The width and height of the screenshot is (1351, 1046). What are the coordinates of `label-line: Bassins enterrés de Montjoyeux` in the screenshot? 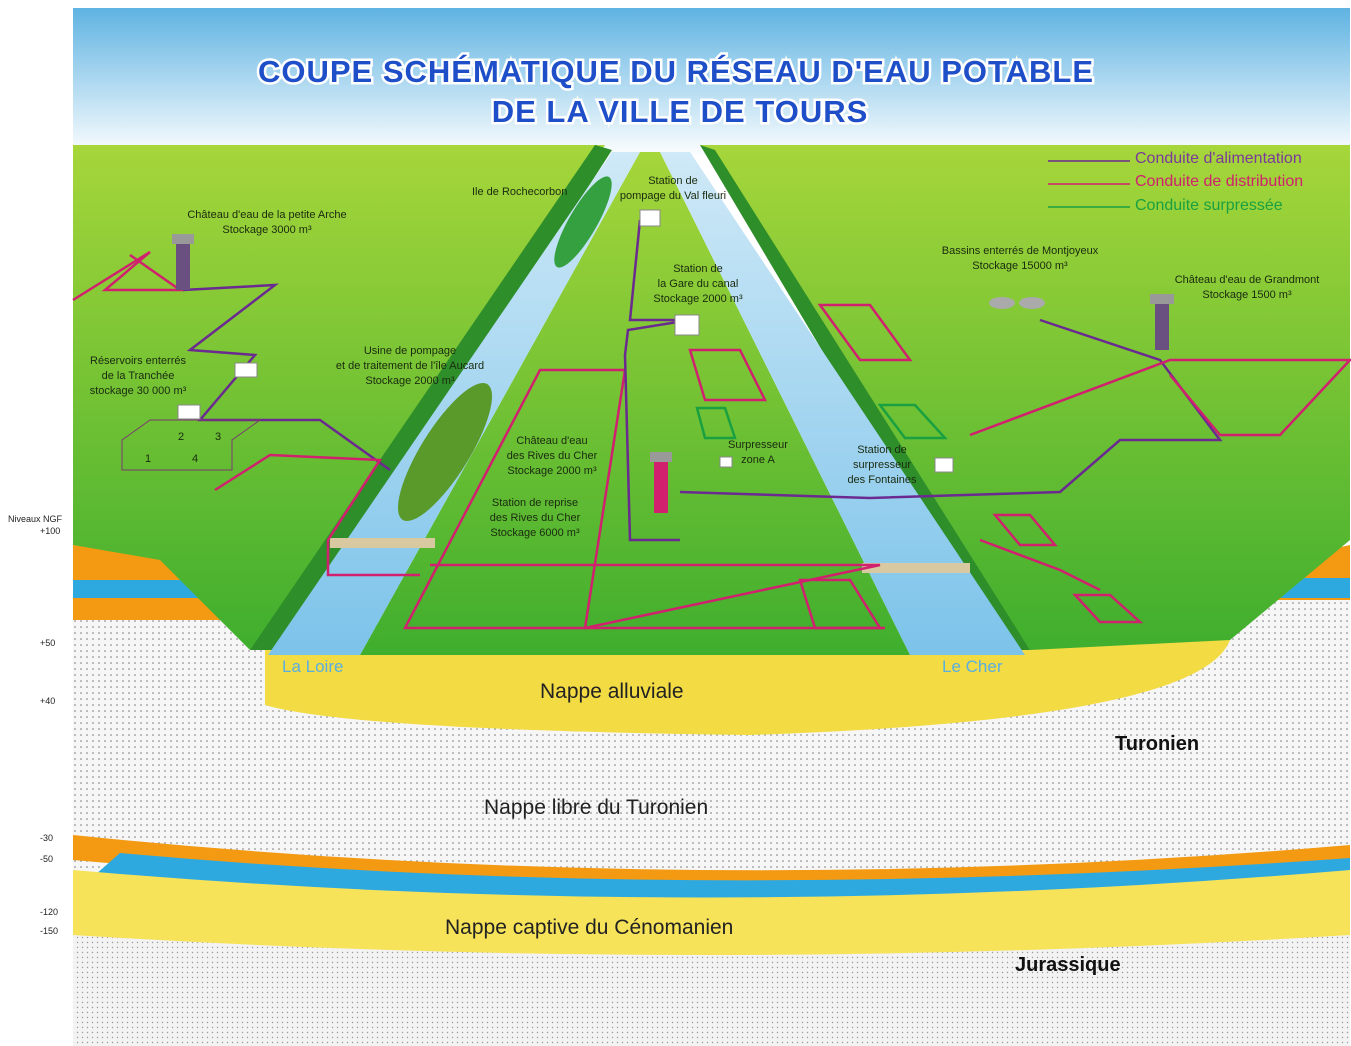 It's located at (1020, 251).